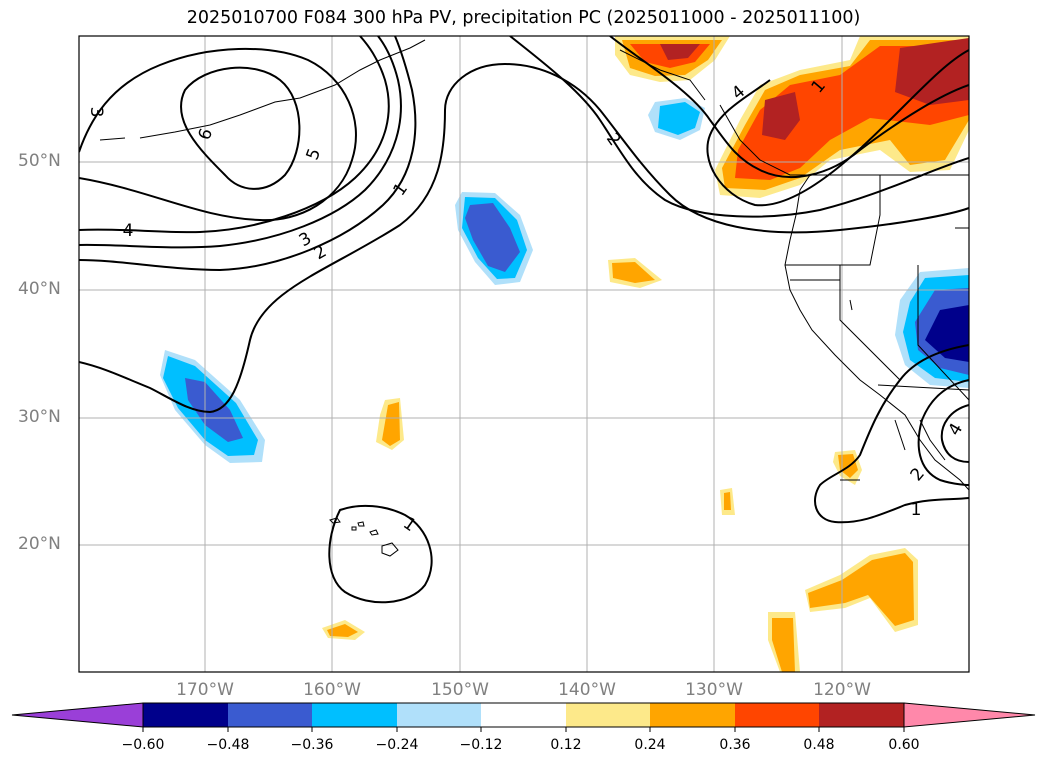  What do you see at coordinates (143, 745) in the screenshot?
I see `colorbar-tick: −0.60` at bounding box center [143, 745].